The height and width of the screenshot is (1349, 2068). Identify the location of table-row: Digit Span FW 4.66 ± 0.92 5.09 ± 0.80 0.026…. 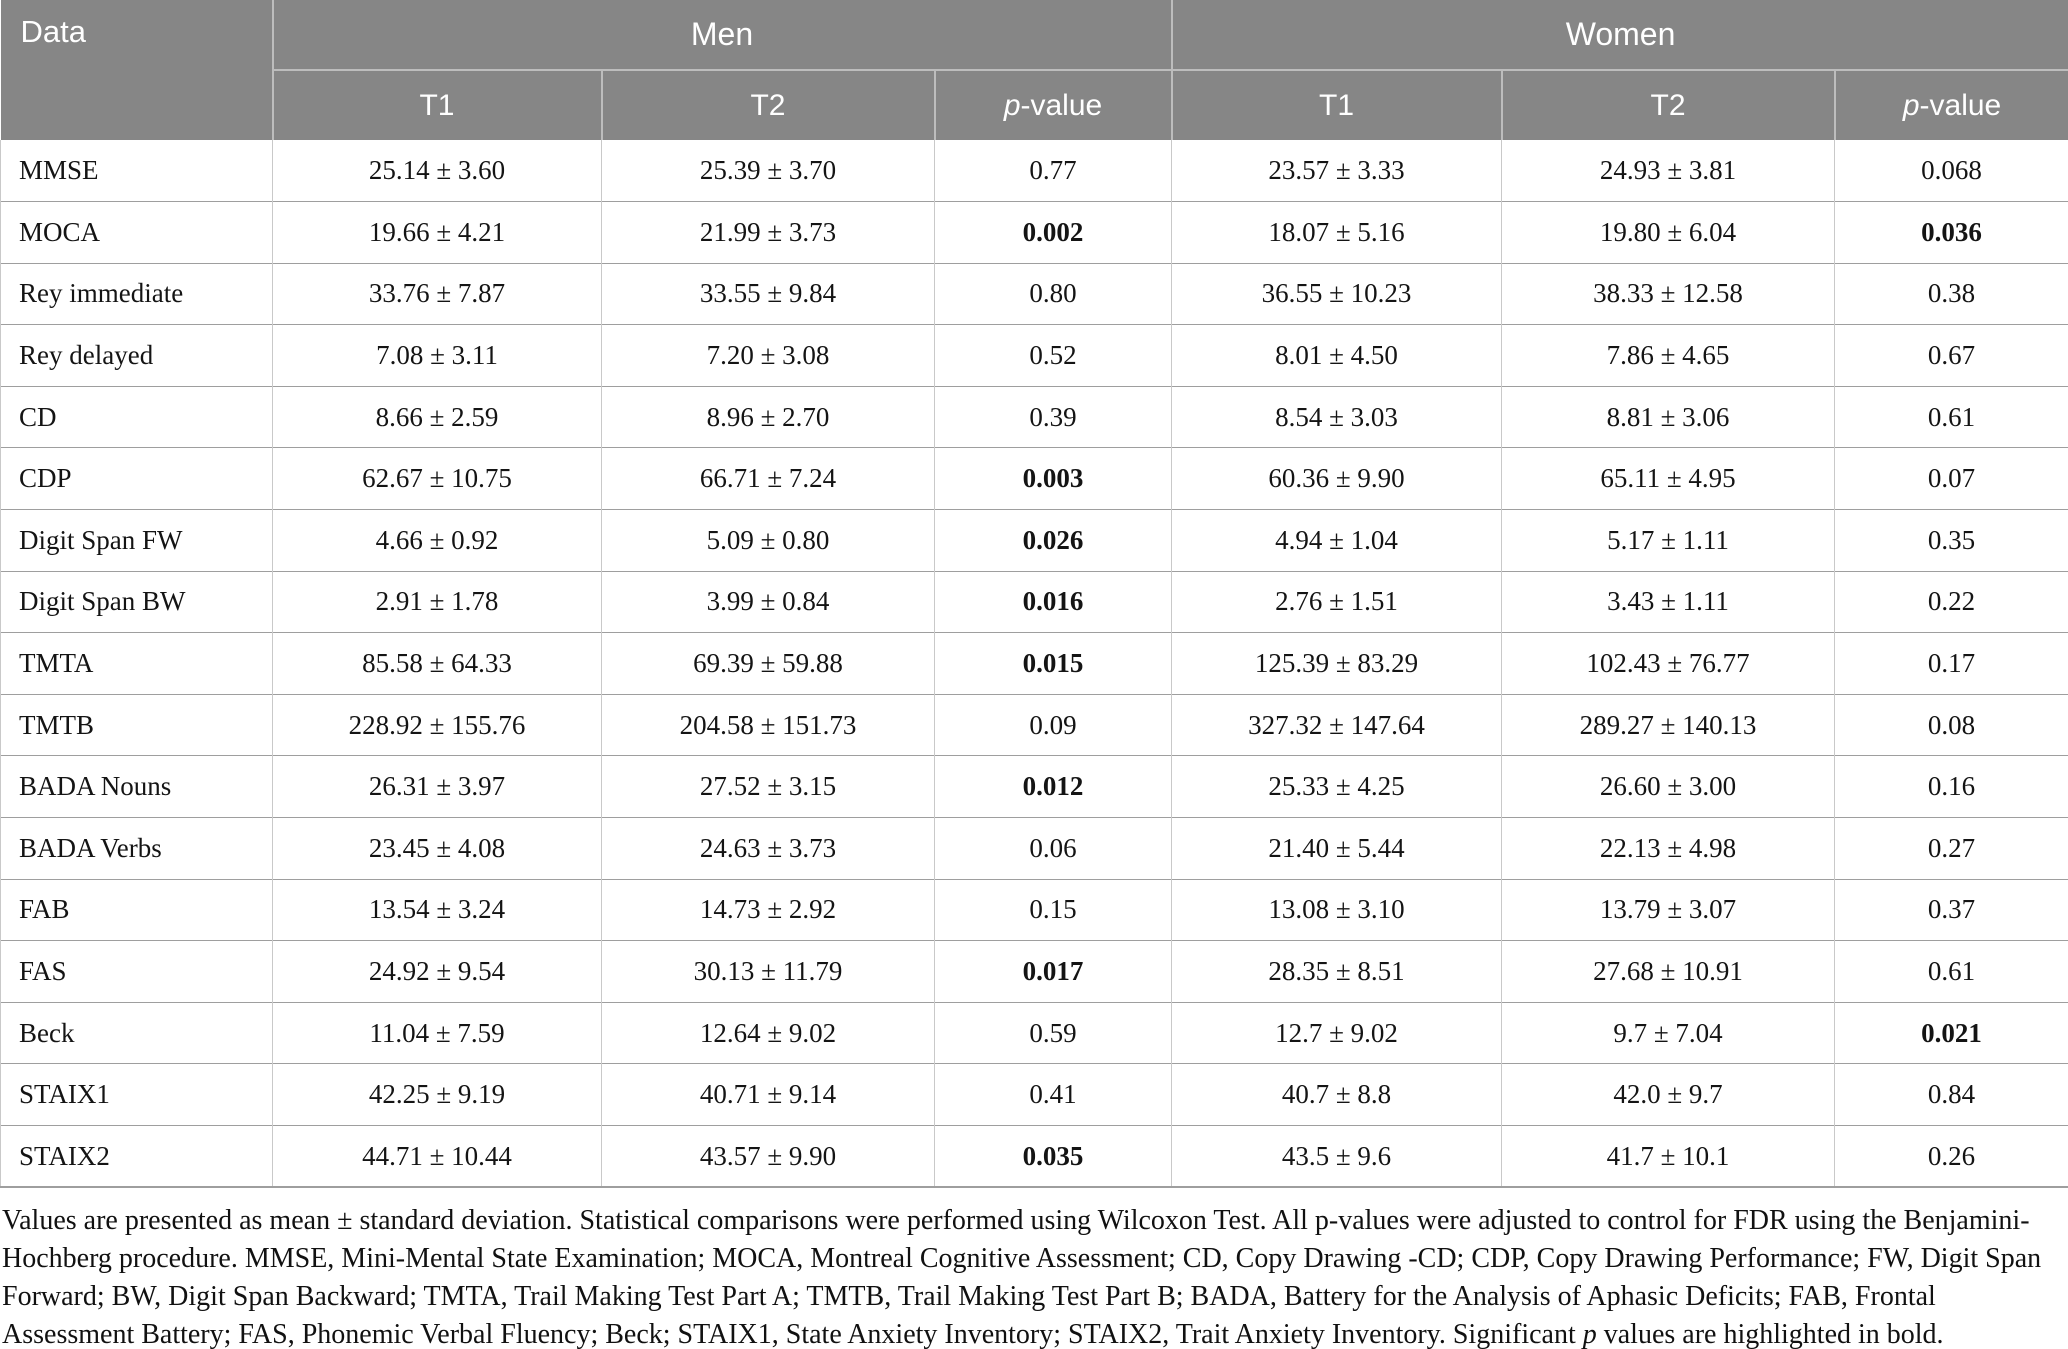
(1034, 540).